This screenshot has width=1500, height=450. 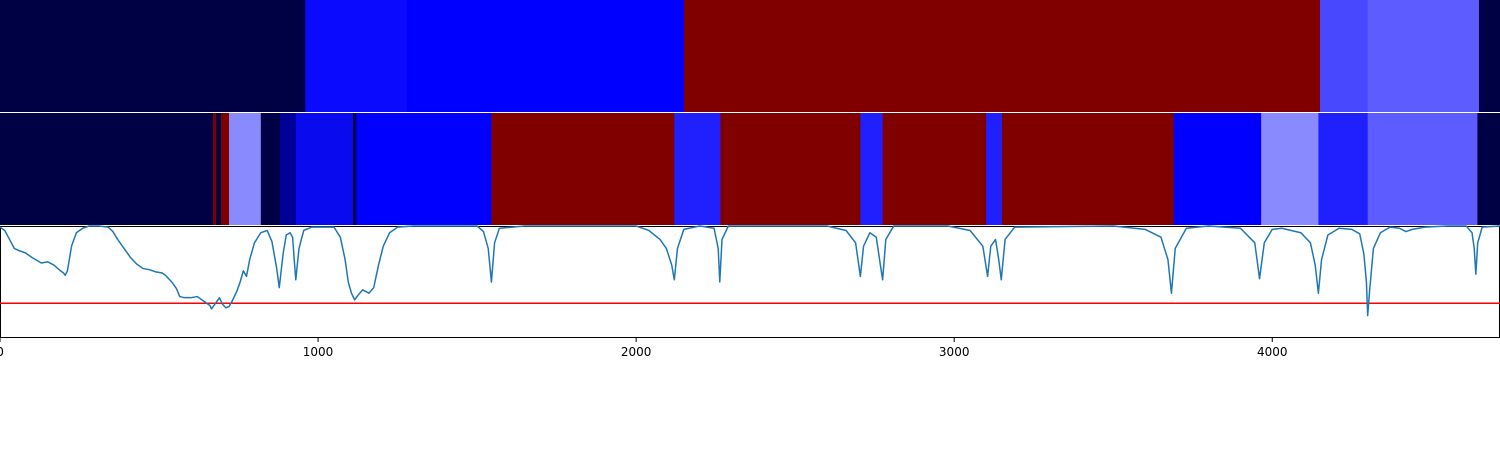 What do you see at coordinates (318, 352) in the screenshot?
I see `x-tick-label-1000: 1000` at bounding box center [318, 352].